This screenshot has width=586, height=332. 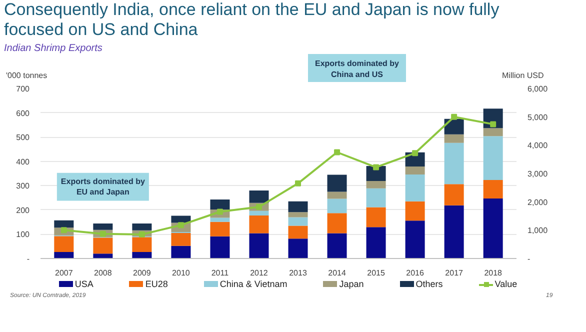 I want to click on y-tick-label: 700, so click(x=23, y=89).